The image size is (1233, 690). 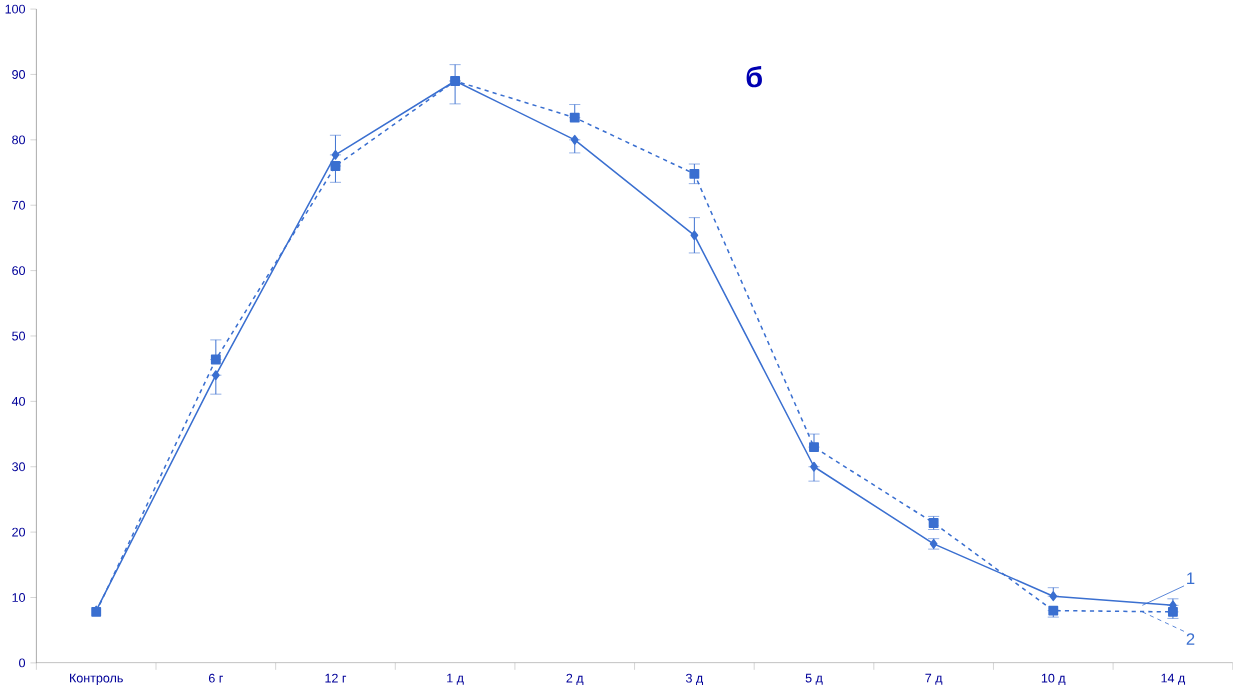 I want to click on y-tick-label: 90, so click(x=19, y=75).